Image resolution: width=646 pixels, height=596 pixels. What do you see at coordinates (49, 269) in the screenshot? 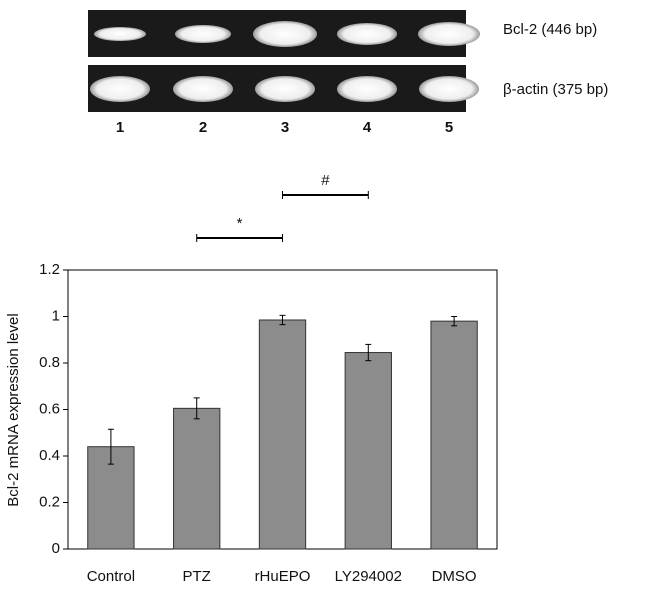
I see `y-tick-label: 1.2` at bounding box center [49, 269].